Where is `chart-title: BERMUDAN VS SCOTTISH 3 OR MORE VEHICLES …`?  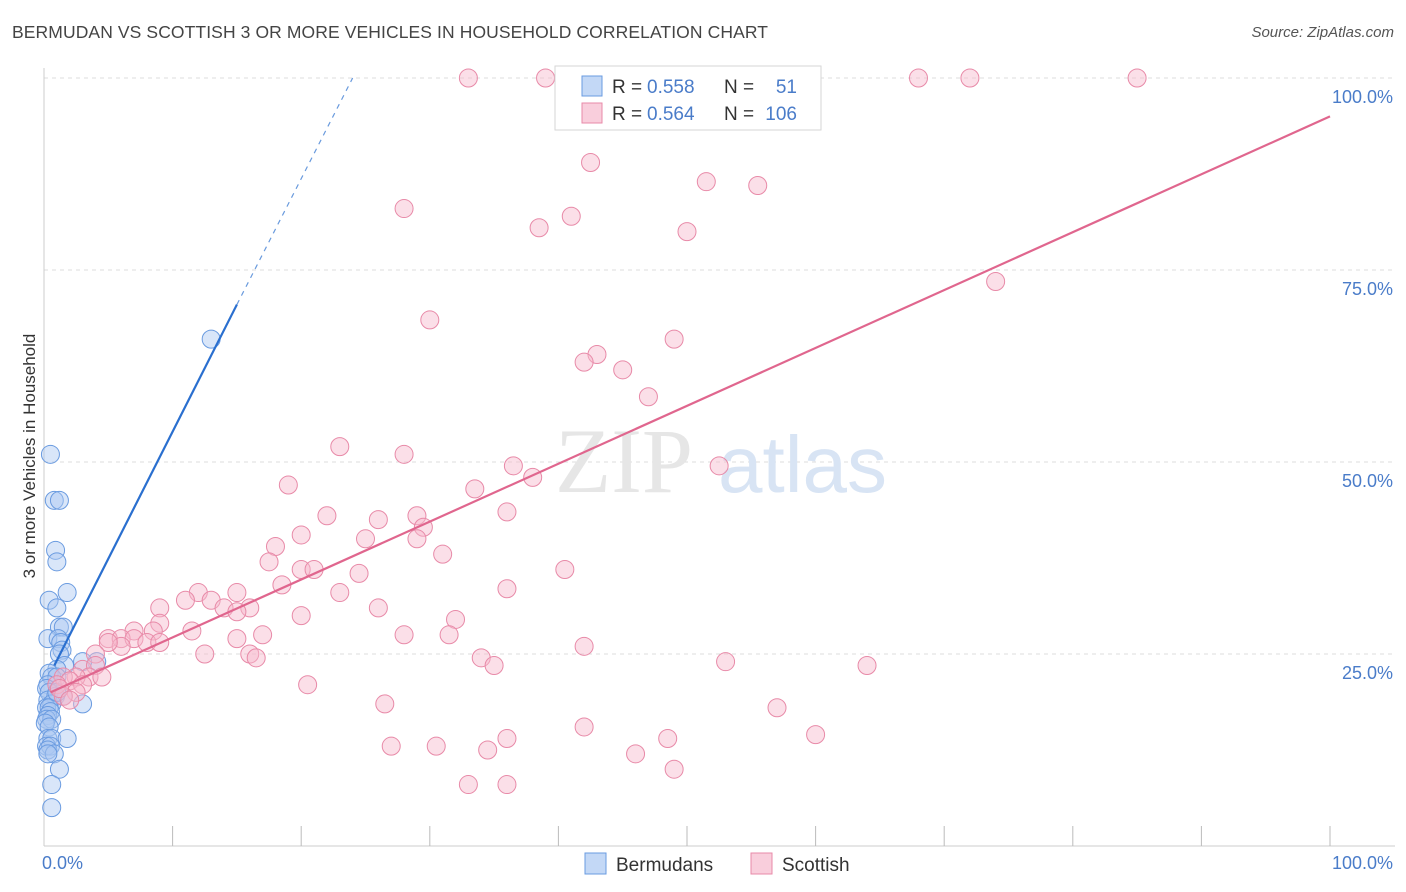
chart-title: BERMUDAN VS SCOTTISH 3 OR MORE VEHICLES … is located at coordinates (390, 32).